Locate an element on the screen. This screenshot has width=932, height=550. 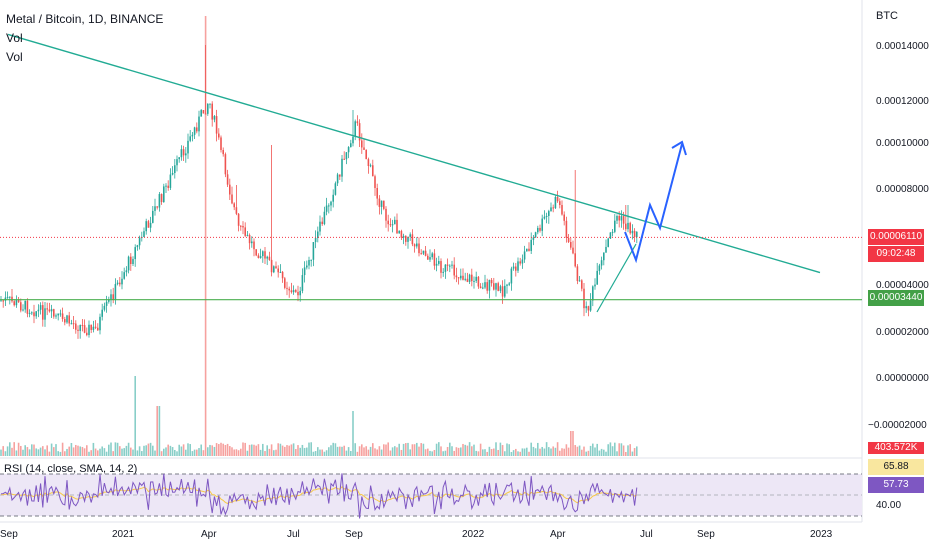
x-tick-label: Sep is located at coordinates (354, 534).